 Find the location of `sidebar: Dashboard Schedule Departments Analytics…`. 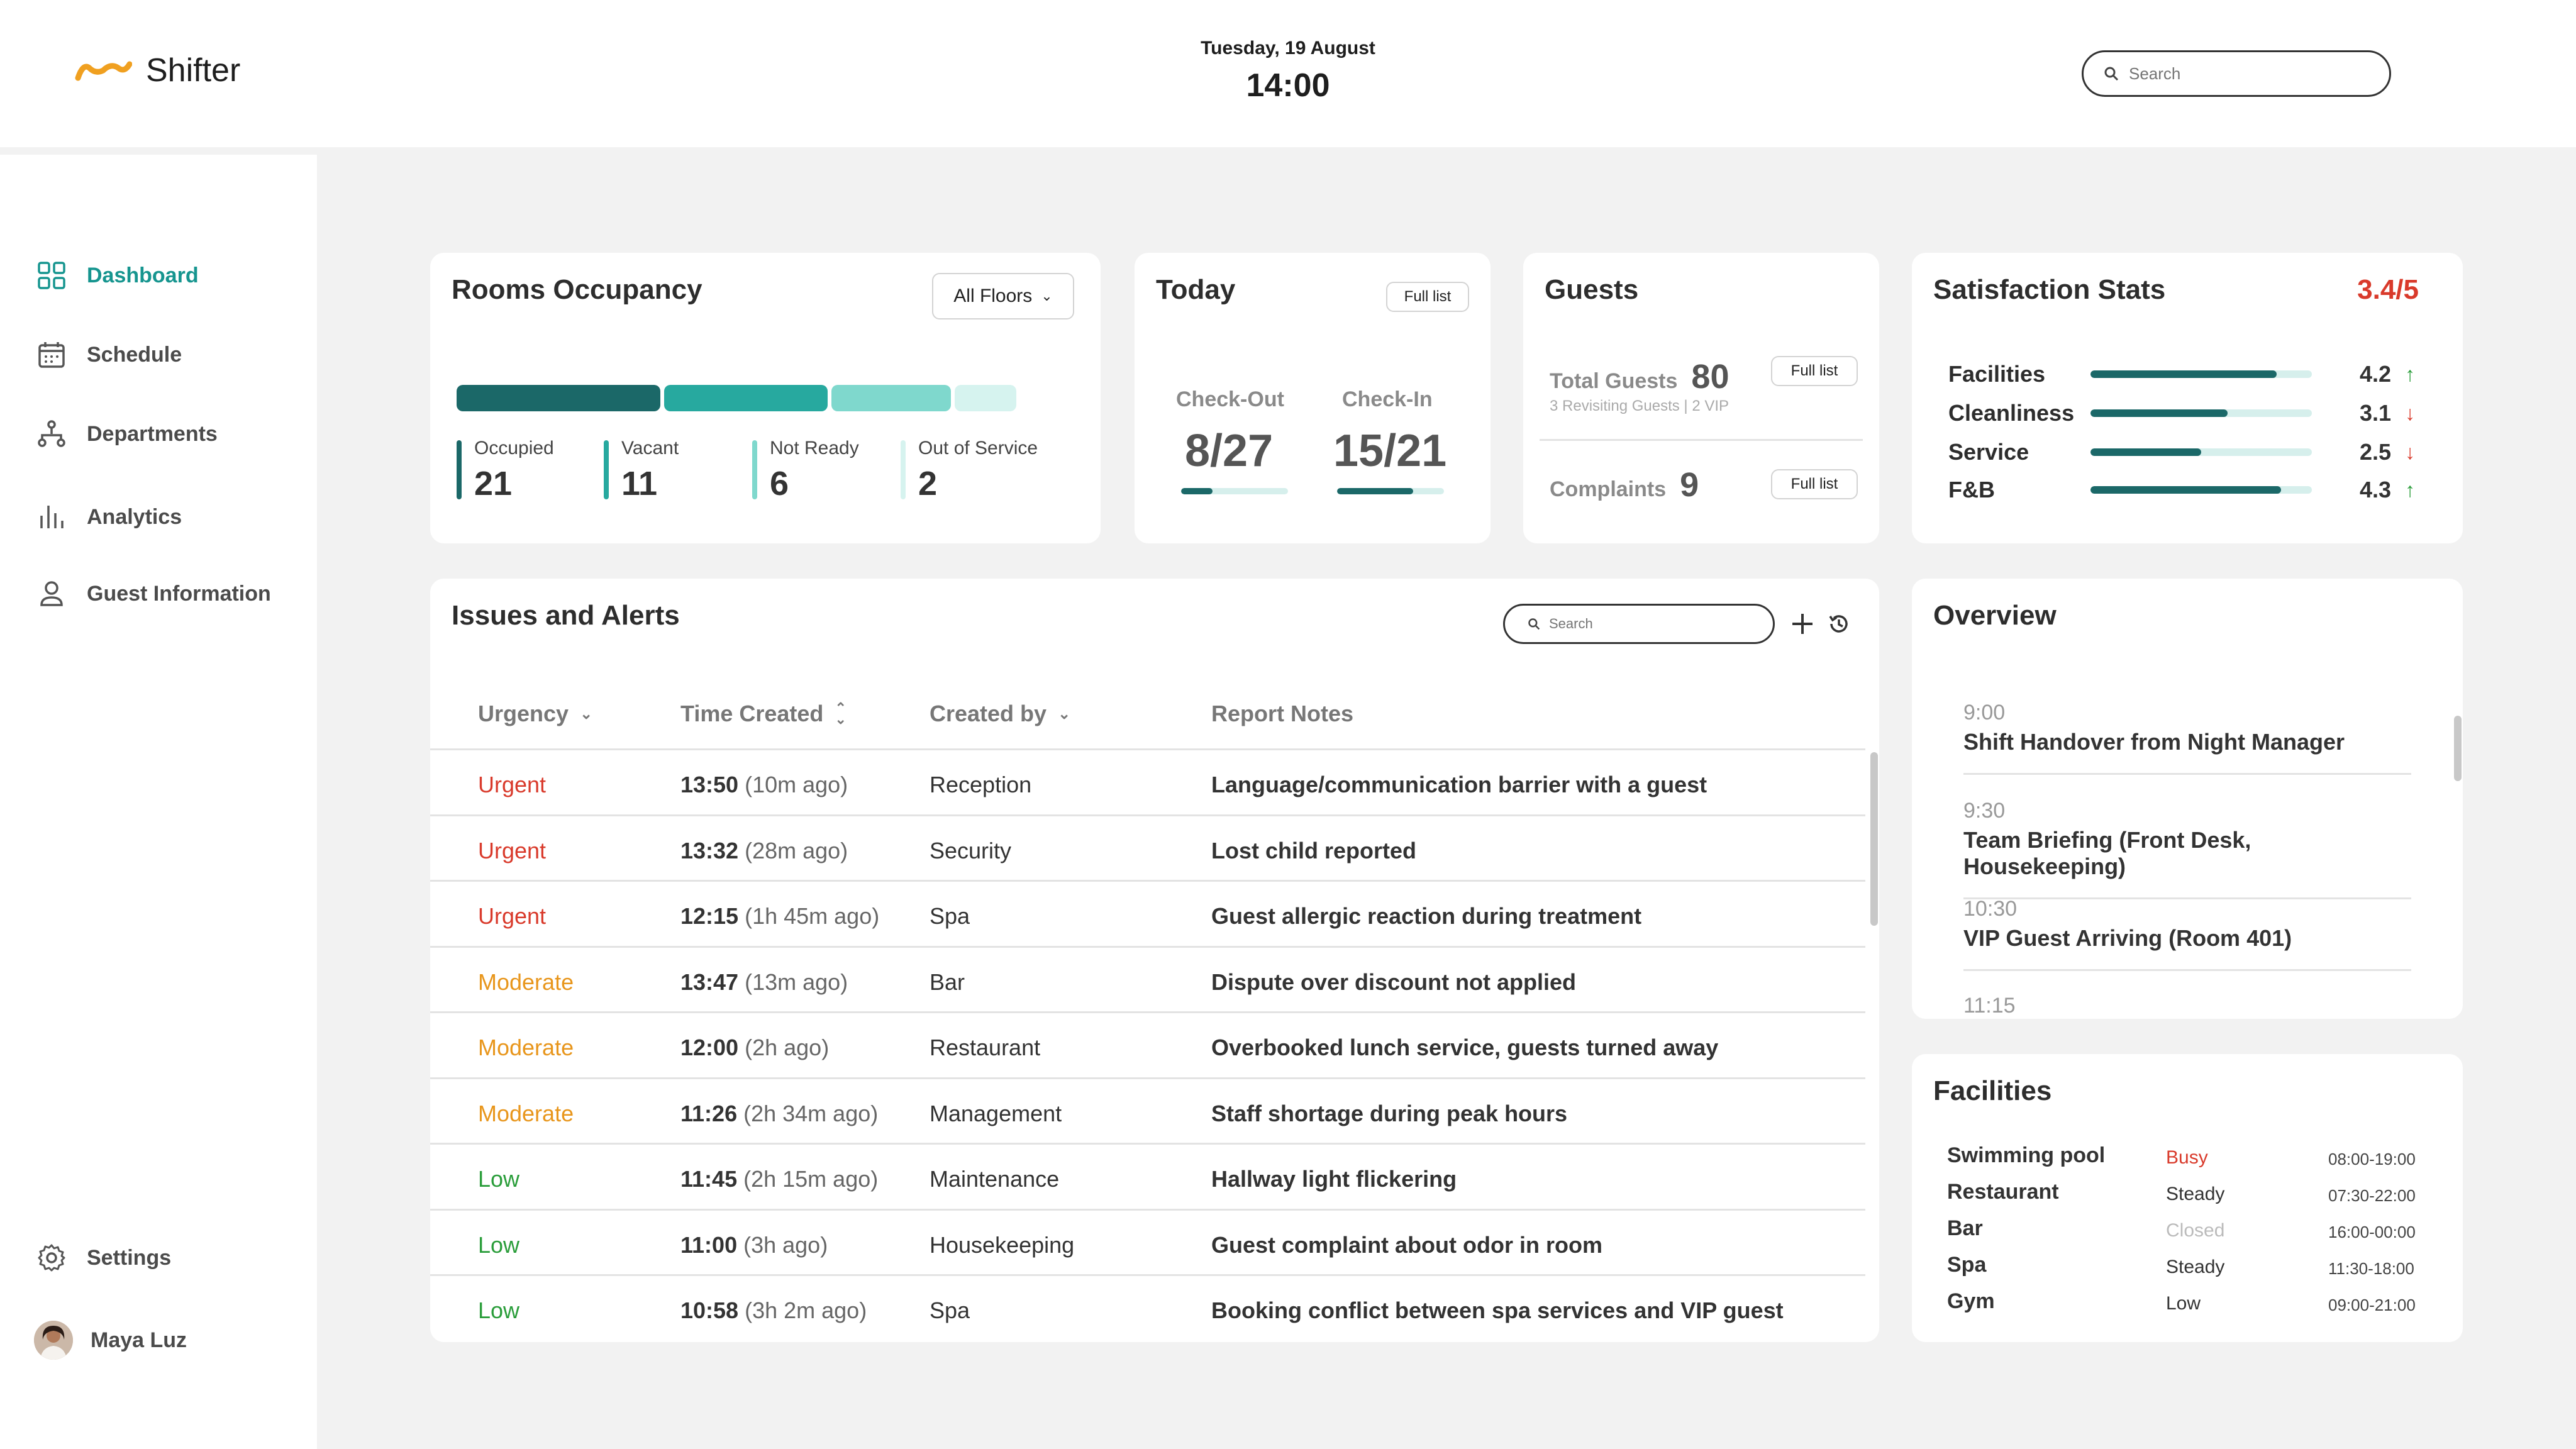

sidebar: Dashboard Schedule Departments Analytics… is located at coordinates (158, 802).